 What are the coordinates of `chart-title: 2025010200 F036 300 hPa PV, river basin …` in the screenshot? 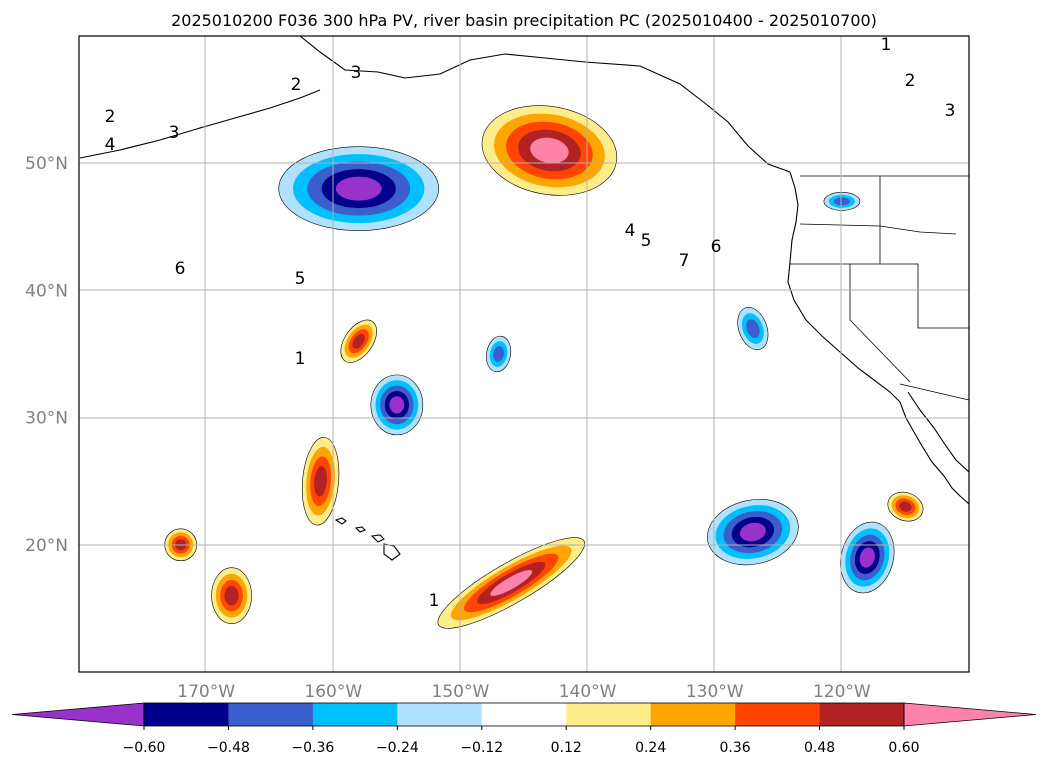 It's located at (524, 20).